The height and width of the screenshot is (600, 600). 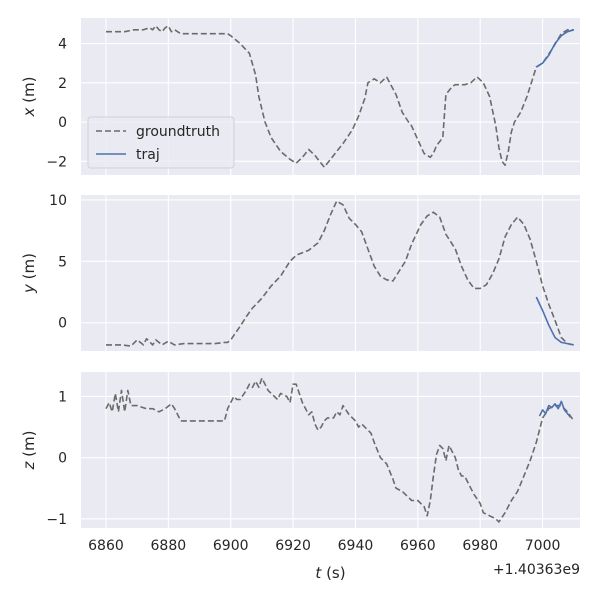 What do you see at coordinates (58, 201) in the screenshot?
I see `panel-y-ytick-label: 10` at bounding box center [58, 201].